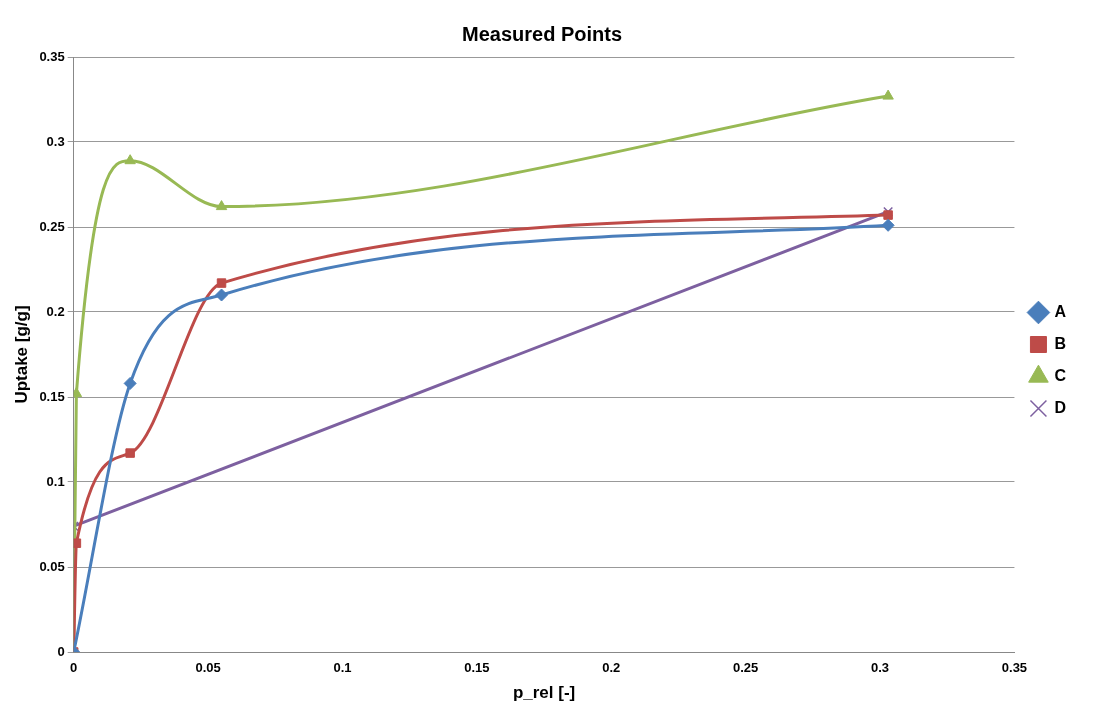 The height and width of the screenshot is (720, 1104). I want to click on x-tick-label: 0.05, so click(208, 668).